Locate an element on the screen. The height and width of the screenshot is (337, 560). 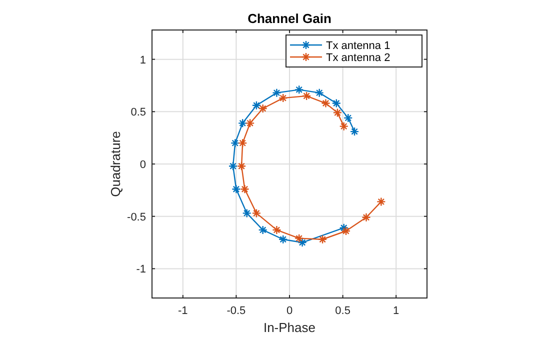
x-tick-label: 0 is located at coordinates (289, 311).